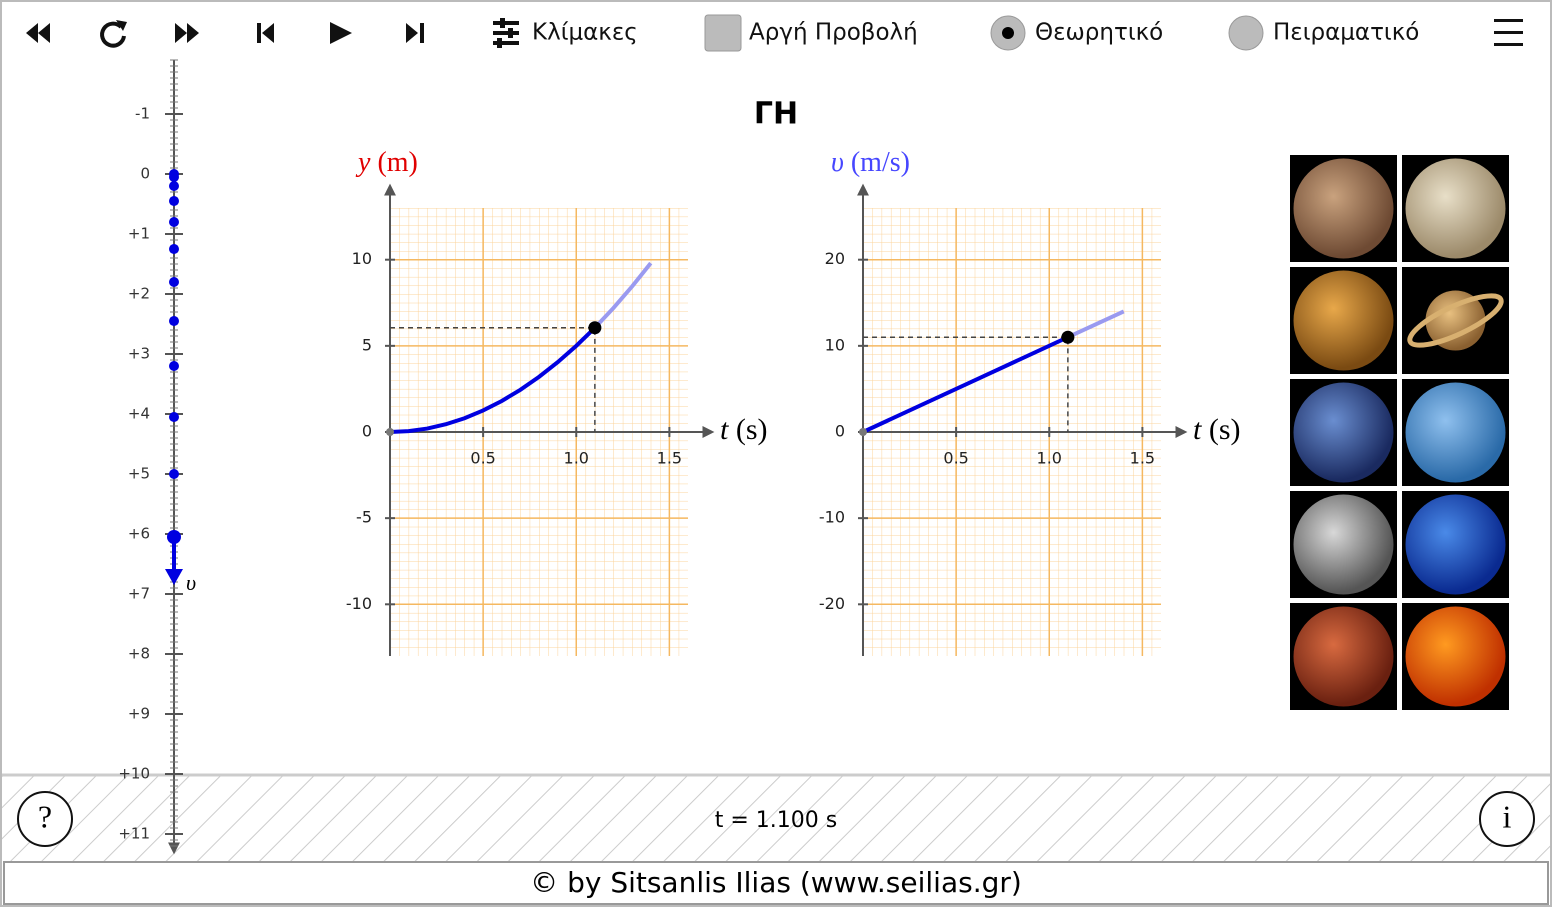  What do you see at coordinates (880, 162) in the screenshot?
I see `y-axis-unit: (m/s)` at bounding box center [880, 162].